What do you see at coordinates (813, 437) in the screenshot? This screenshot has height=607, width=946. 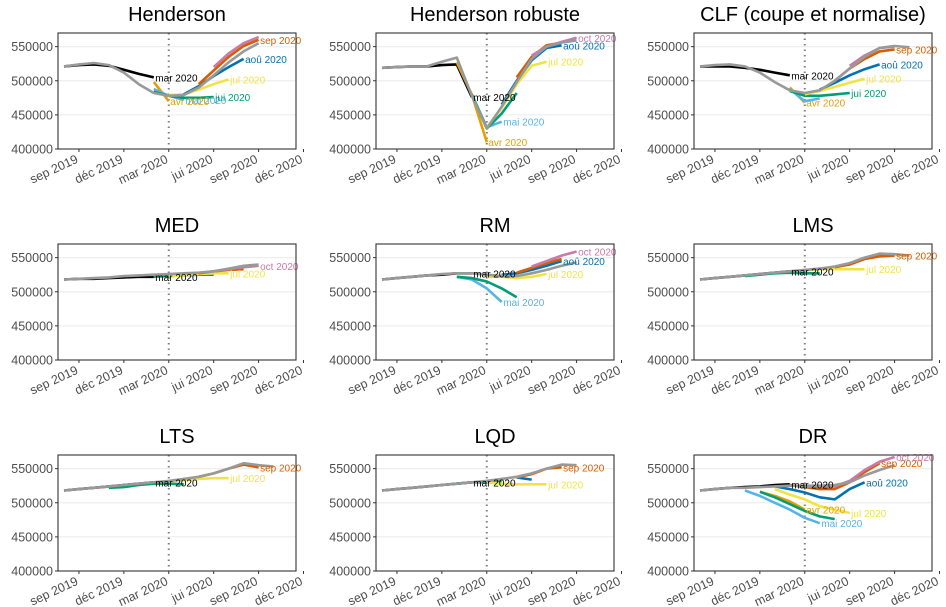 I see `panel-title: DR` at bounding box center [813, 437].